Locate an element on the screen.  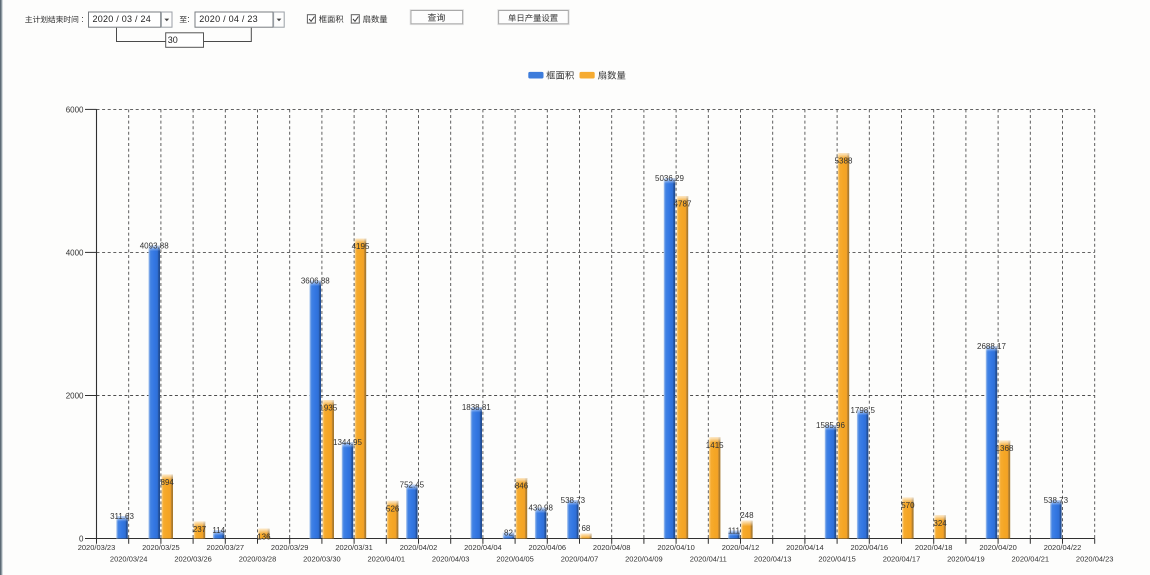
svg-text: 1368 is located at coordinates (1005, 448).